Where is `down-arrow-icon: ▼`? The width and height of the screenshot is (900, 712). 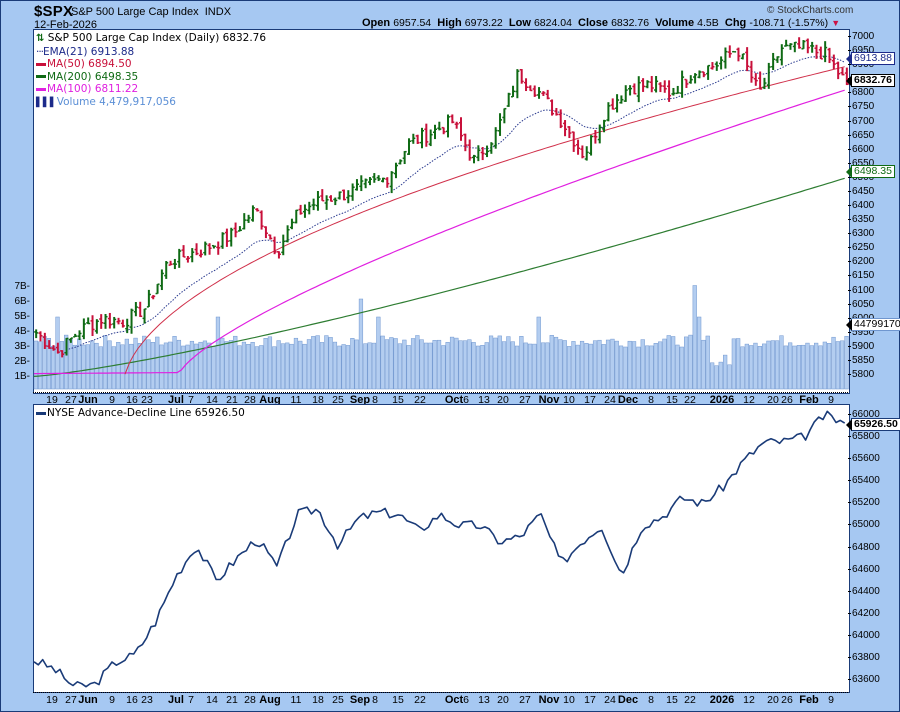
down-arrow-icon: ▼ is located at coordinates (836, 23).